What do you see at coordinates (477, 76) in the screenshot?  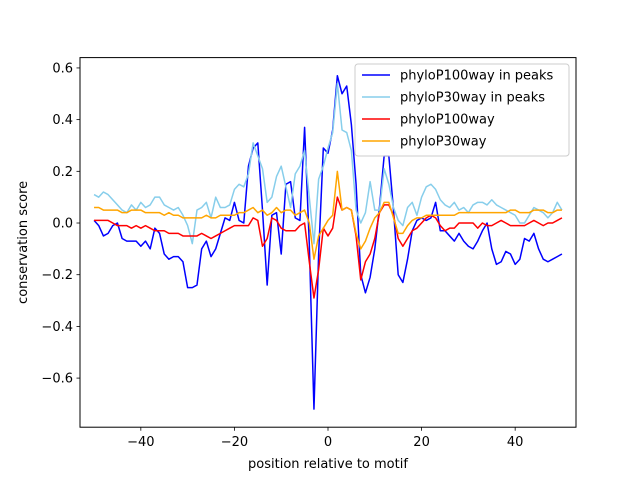 I see `legend-label: phyloP100way in peaks` at bounding box center [477, 76].